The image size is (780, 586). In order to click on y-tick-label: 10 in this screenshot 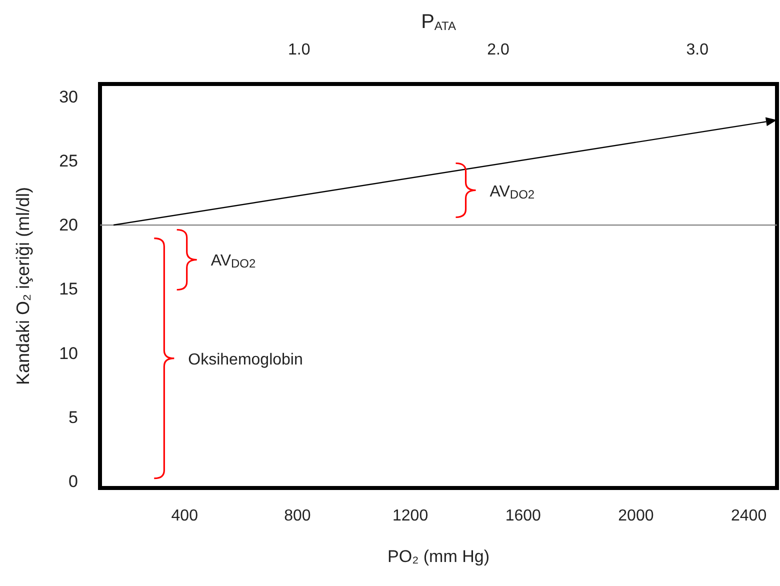, I will do `click(68, 353)`.